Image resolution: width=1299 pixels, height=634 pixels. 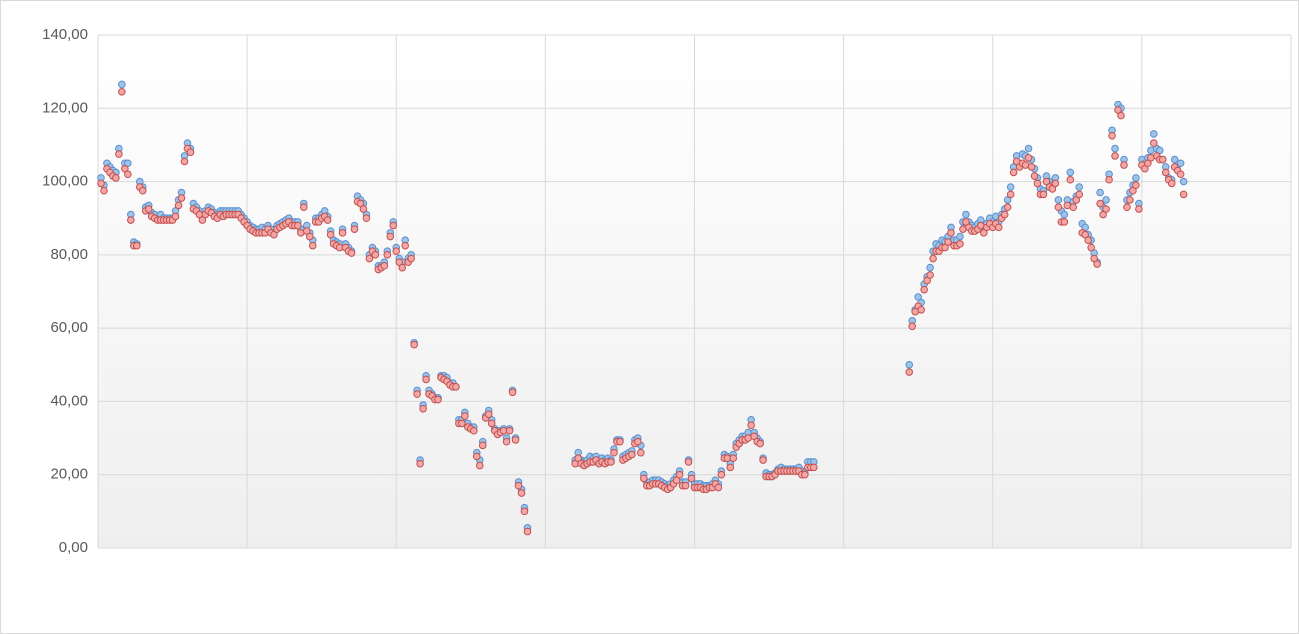 What do you see at coordinates (73, 547) in the screenshot?
I see `y-tick-label: 0,00` at bounding box center [73, 547].